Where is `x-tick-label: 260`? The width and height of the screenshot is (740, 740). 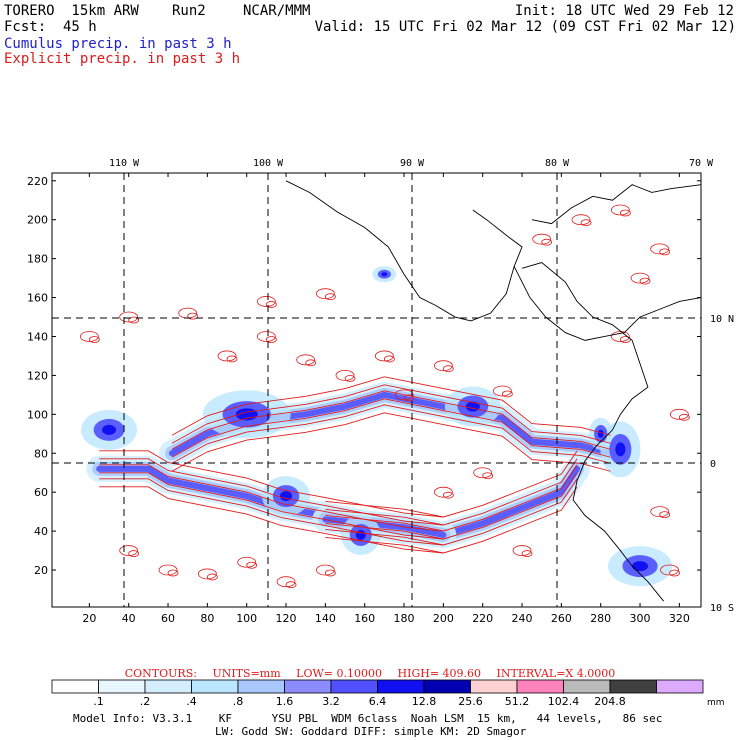 x-tick-label: 260 is located at coordinates (561, 618).